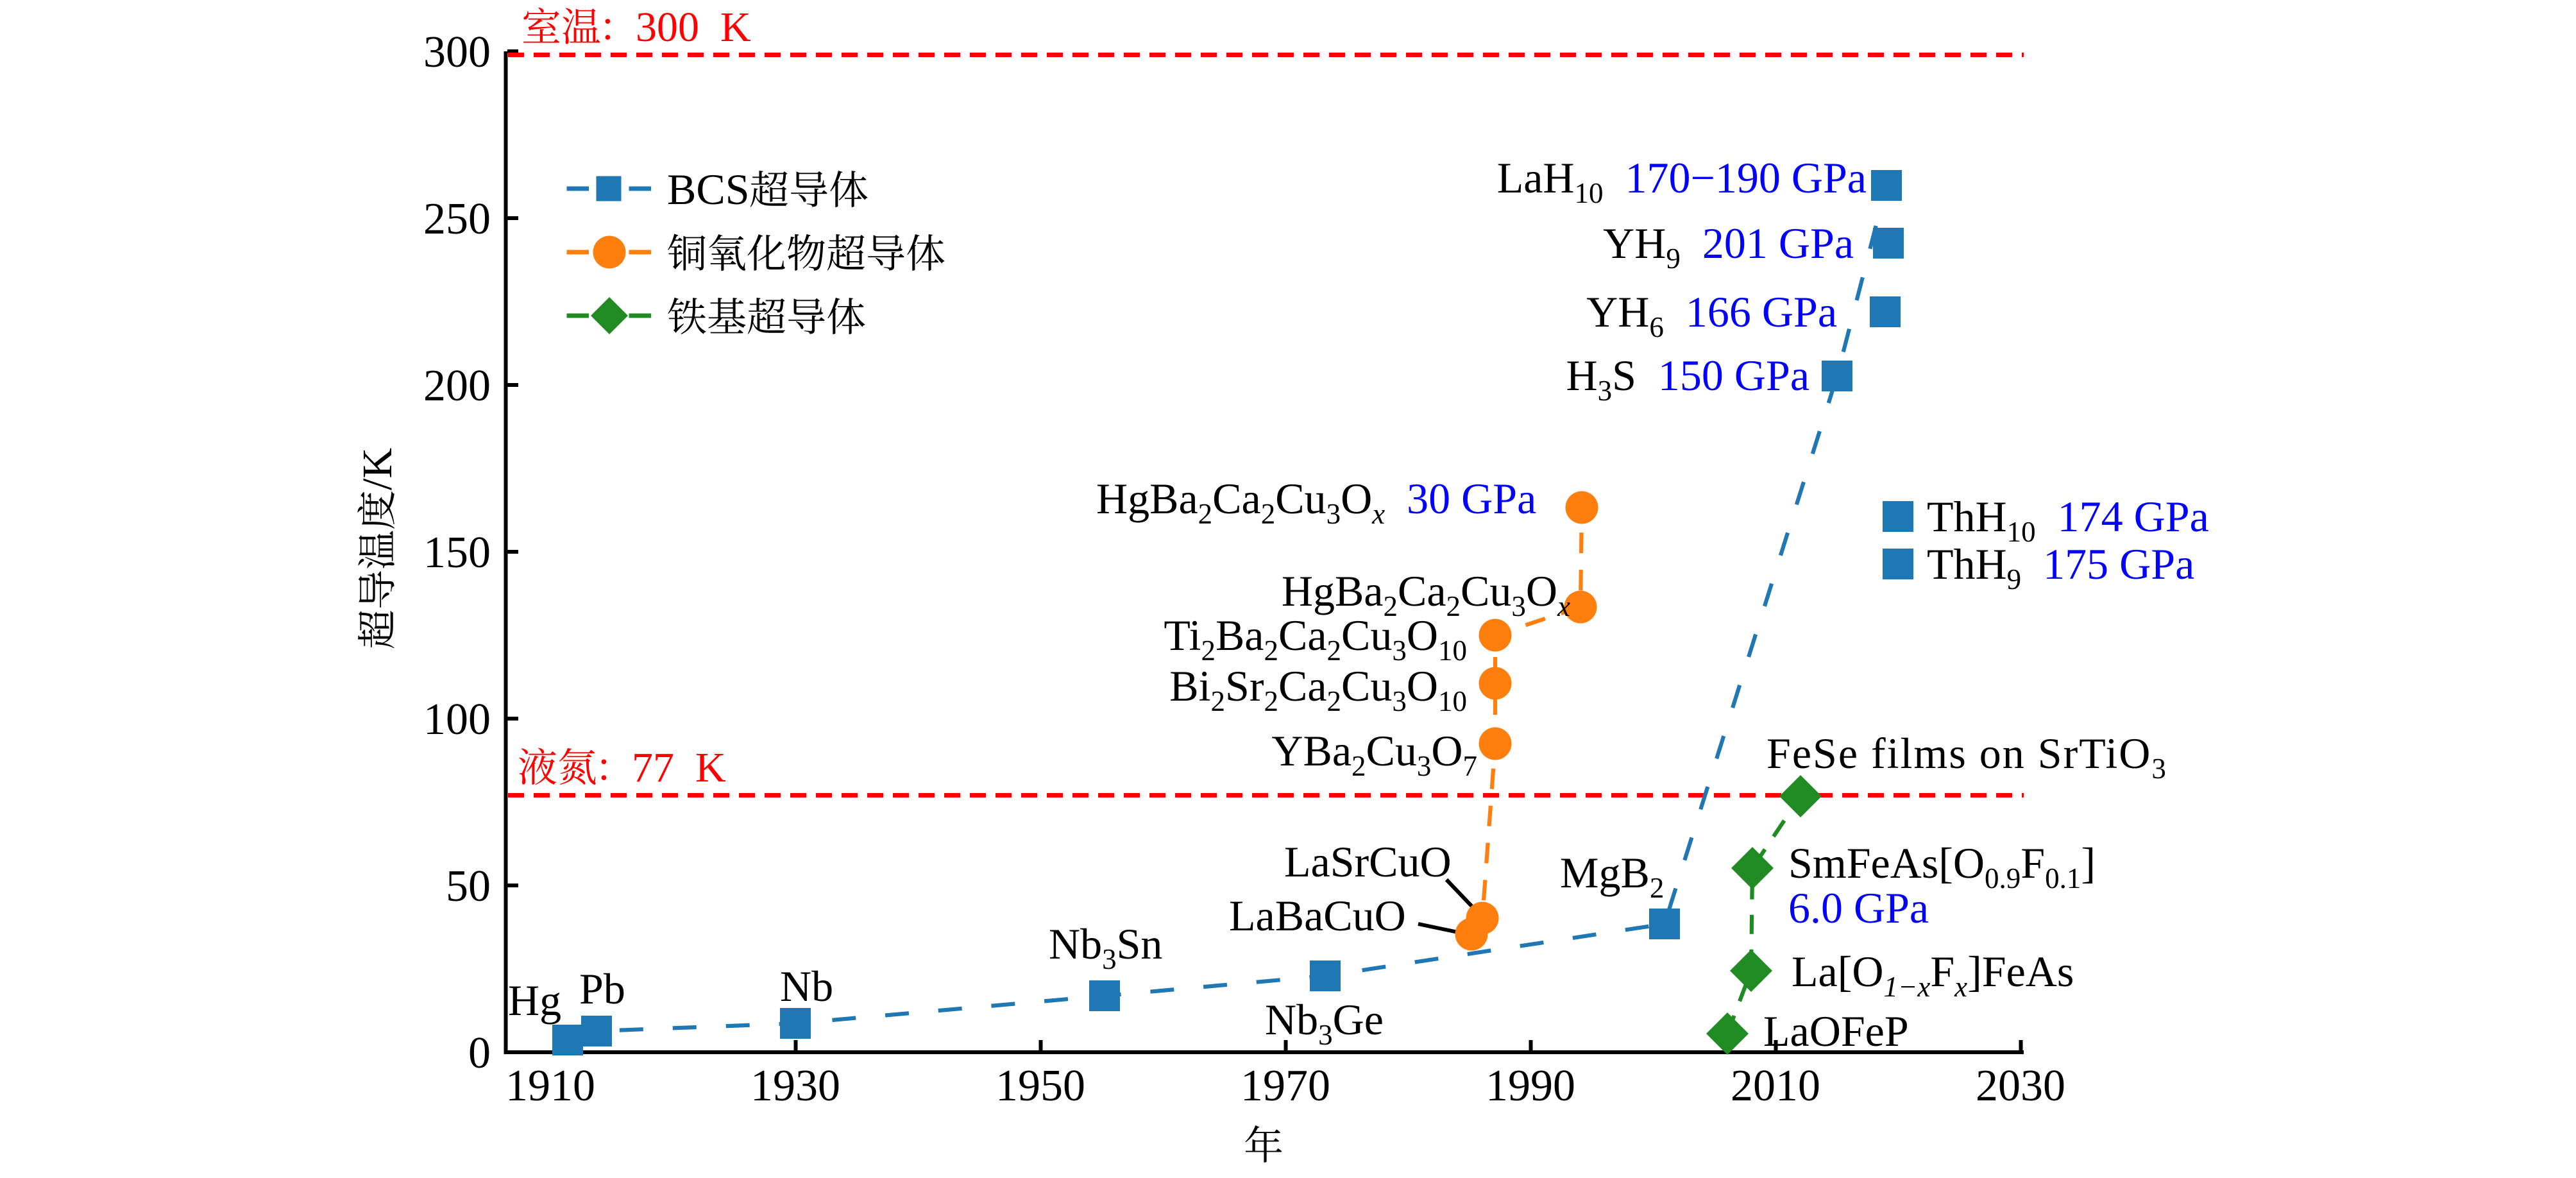 The height and width of the screenshot is (1178, 2576). What do you see at coordinates (377, 469) in the screenshot?
I see `svg-text: /K` at bounding box center [377, 469].